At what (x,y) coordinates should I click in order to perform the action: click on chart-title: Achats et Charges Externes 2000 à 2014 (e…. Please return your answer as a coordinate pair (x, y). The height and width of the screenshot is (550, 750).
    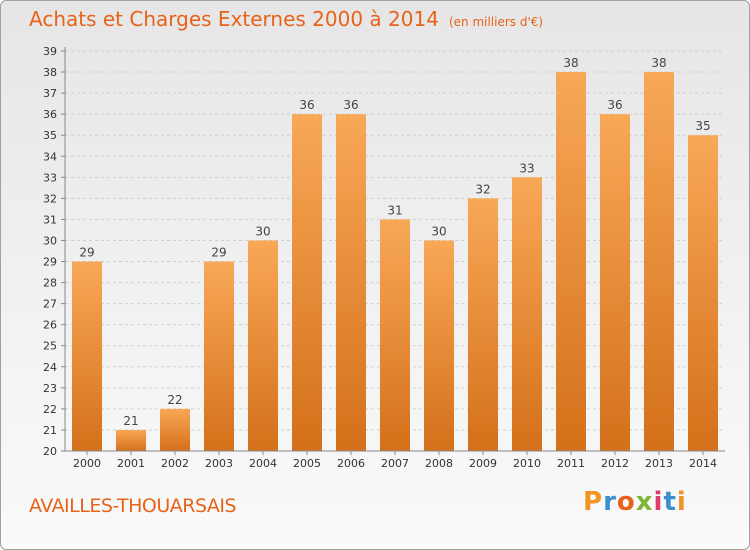
    Looking at the image, I should click on (286, 19).